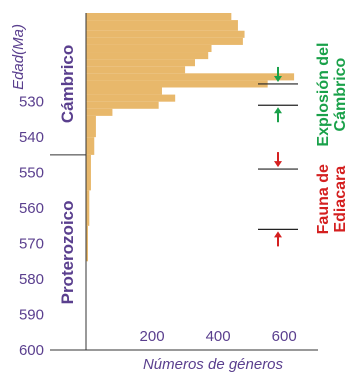  I want to click on period-label: Cámbrico, so click(67, 84).